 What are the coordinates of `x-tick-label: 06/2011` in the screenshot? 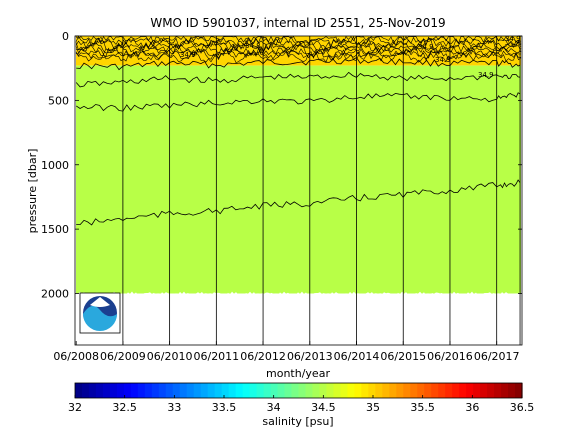 It's located at (216, 356).